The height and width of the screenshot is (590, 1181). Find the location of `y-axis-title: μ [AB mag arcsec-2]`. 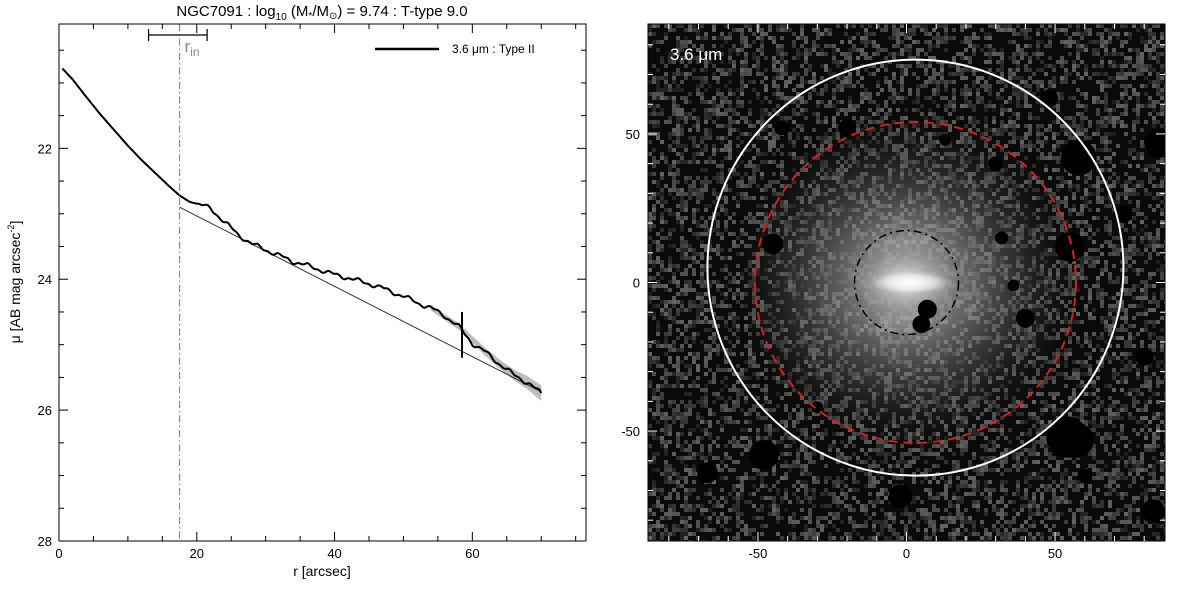

y-axis-title: μ [AB mag arcsec-2] is located at coordinates (14, 282).